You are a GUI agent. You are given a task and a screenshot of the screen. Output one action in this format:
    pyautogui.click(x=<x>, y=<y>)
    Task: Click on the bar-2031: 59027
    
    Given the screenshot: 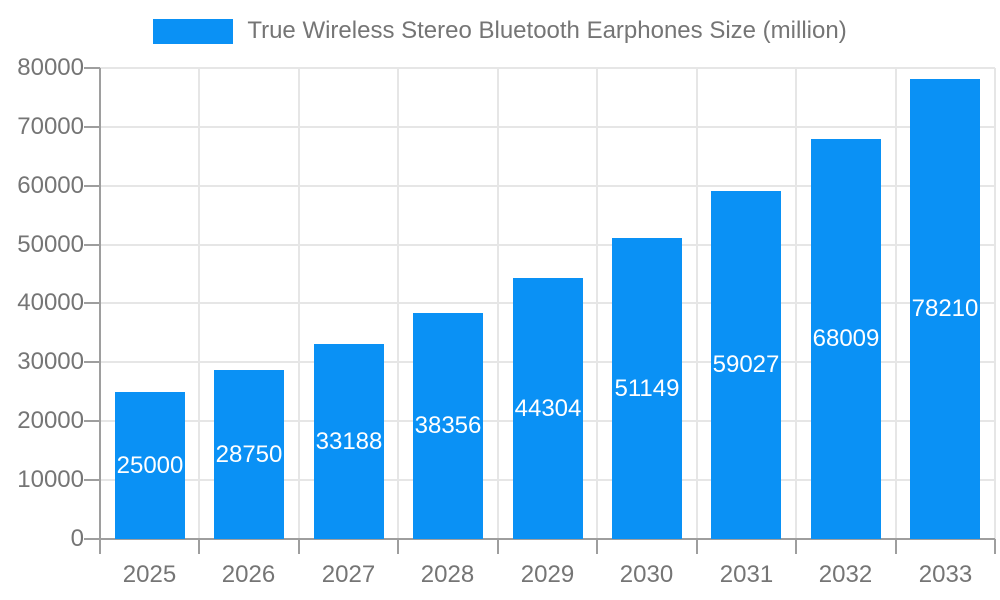 What is the action you would take?
    pyautogui.click(x=746, y=365)
    